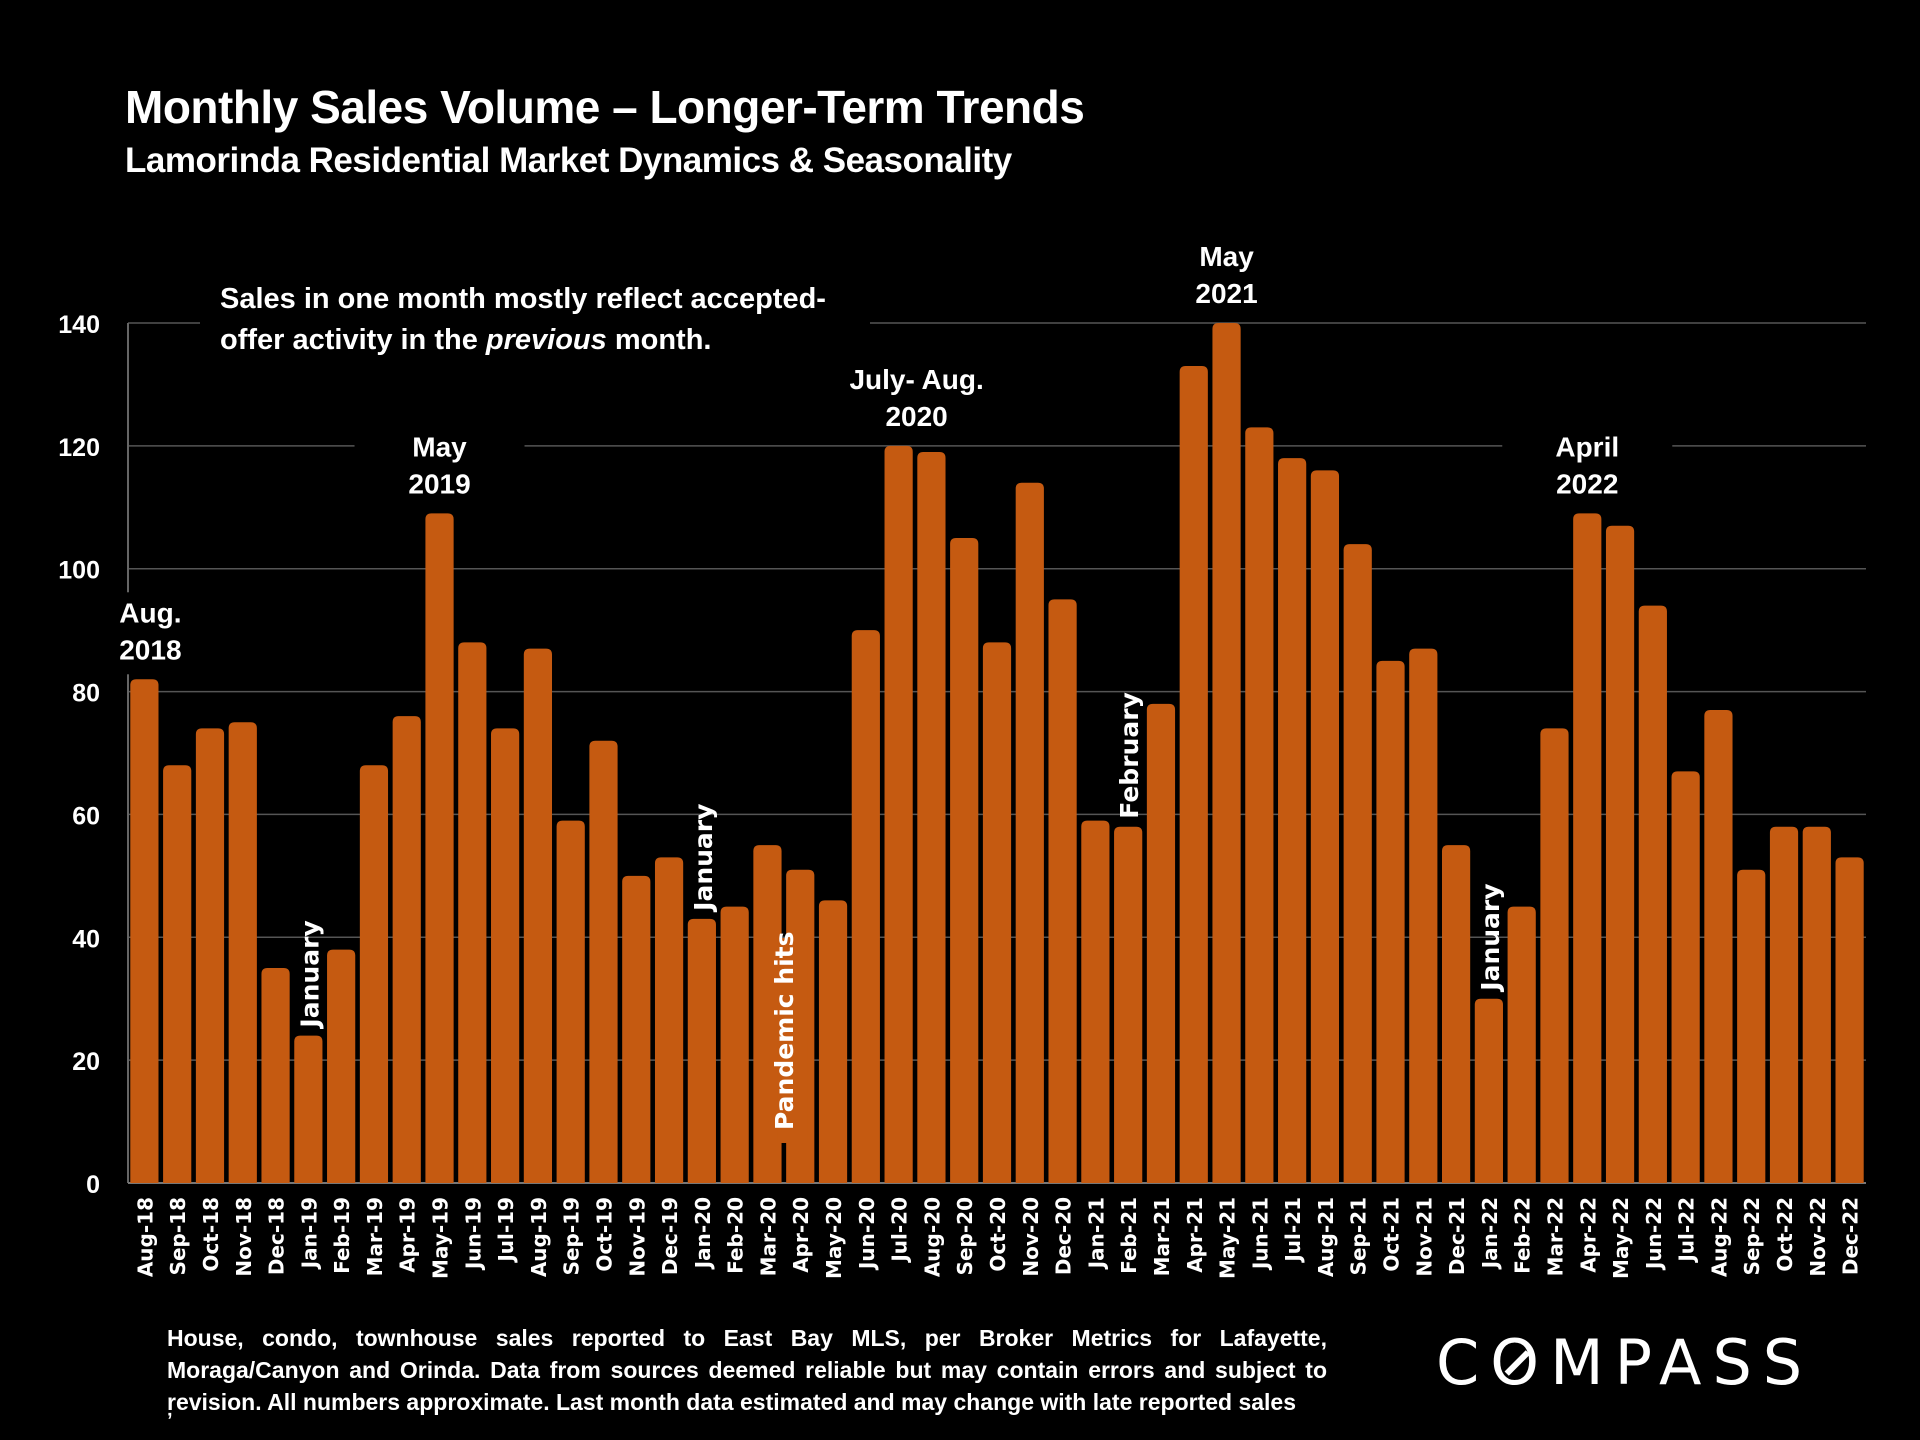 Image resolution: width=1920 pixels, height=1440 pixels. Describe the element at coordinates (1785, 1234) in the screenshot. I see `x-tick-label: Oct-22` at that location.